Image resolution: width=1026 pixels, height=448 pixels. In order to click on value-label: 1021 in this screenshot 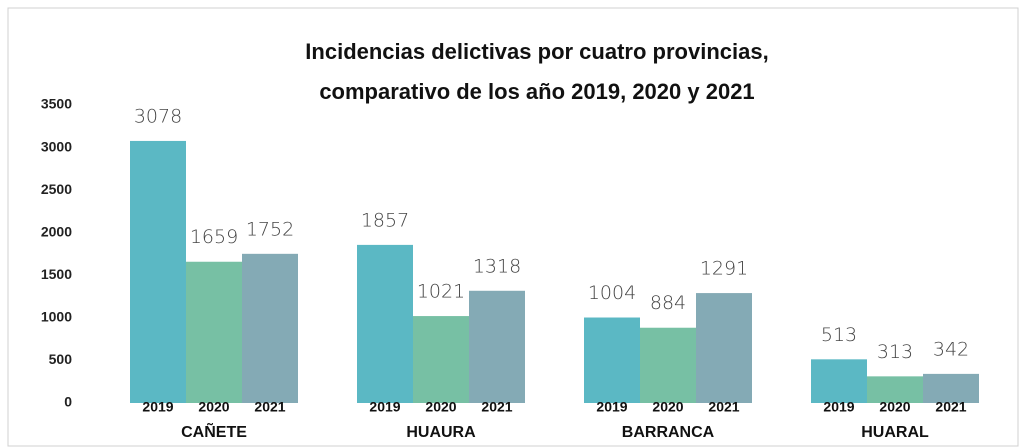, I will do `click(441, 292)`.